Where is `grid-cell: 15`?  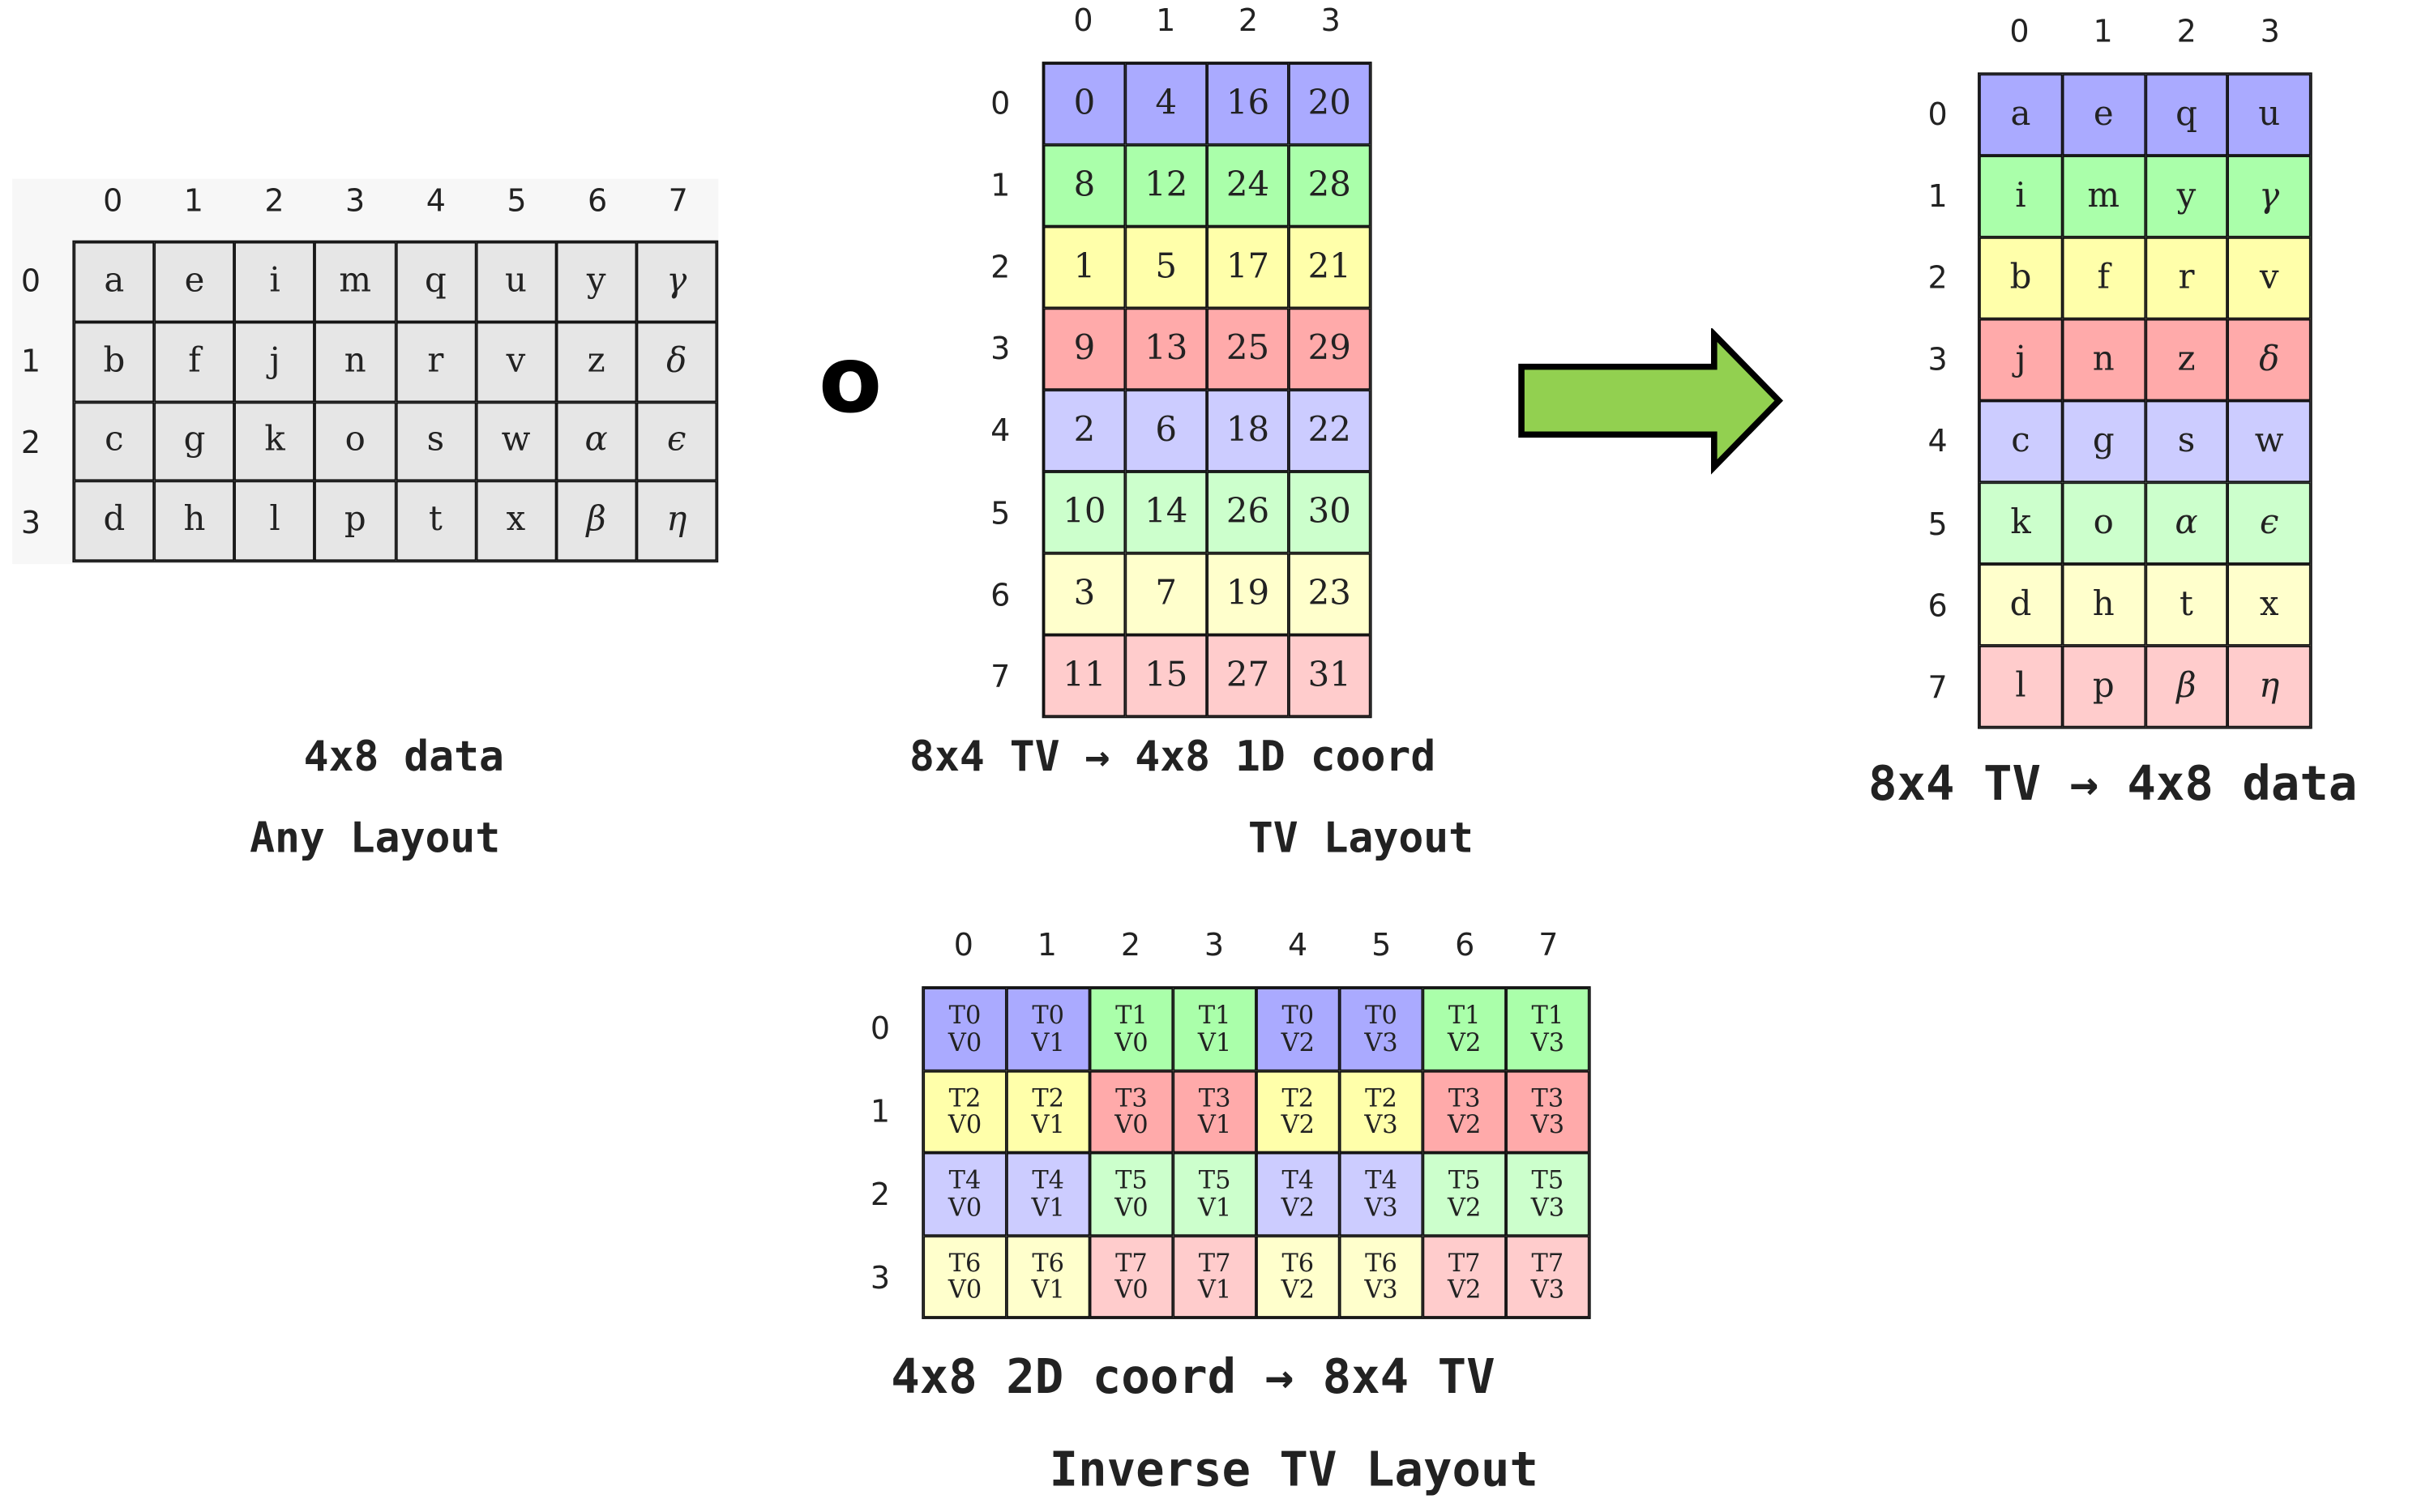
grid-cell: 15 is located at coordinates (1166, 675).